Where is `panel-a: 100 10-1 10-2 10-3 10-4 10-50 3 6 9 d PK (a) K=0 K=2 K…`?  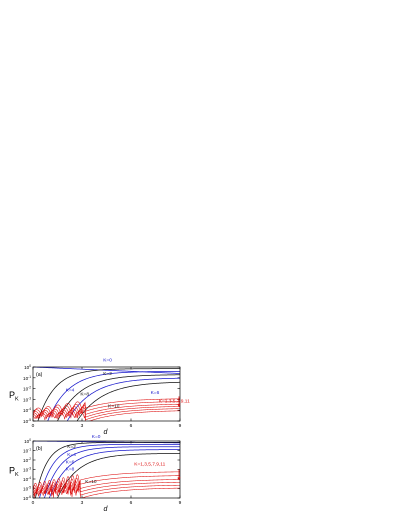
panel-a: 100 10-1 10-2 10-3 10-4 10-50 3 6 9 d PK (a) K=0 K=2 K… is located at coordinates (99, 397).